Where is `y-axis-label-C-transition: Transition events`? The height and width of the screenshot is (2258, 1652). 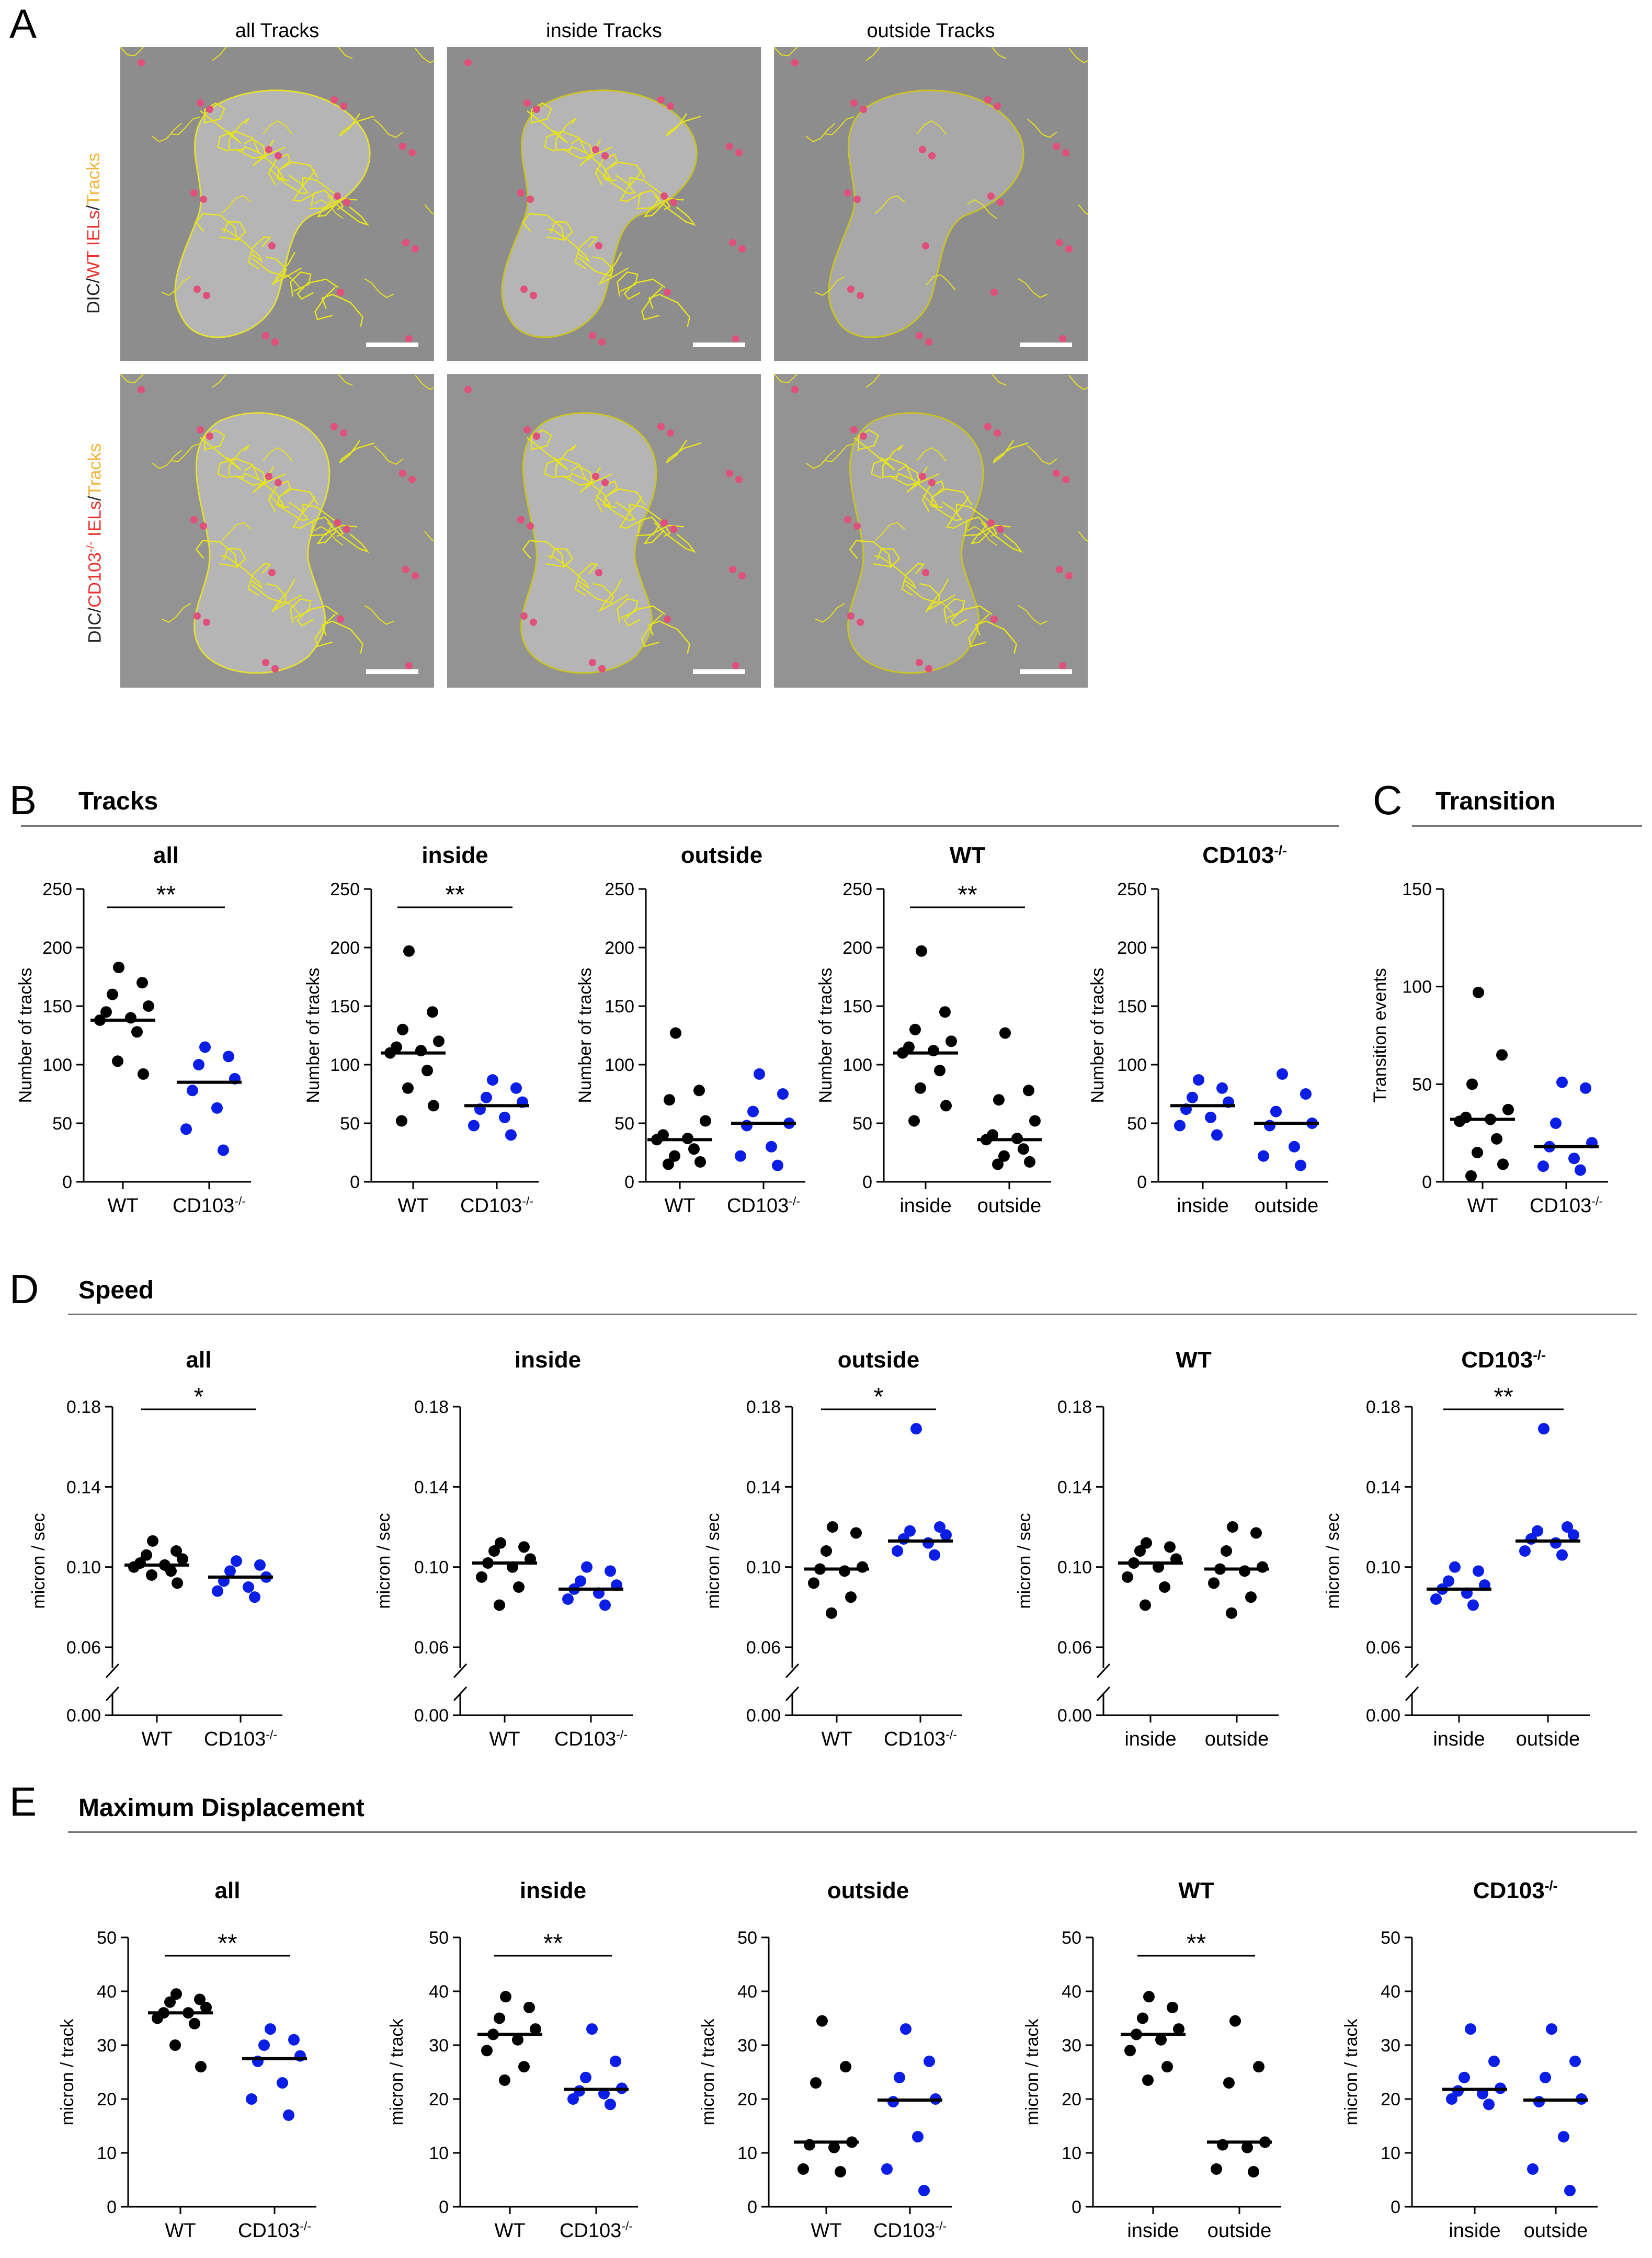
y-axis-label-C-transition: Transition events is located at coordinates (1380, 1035).